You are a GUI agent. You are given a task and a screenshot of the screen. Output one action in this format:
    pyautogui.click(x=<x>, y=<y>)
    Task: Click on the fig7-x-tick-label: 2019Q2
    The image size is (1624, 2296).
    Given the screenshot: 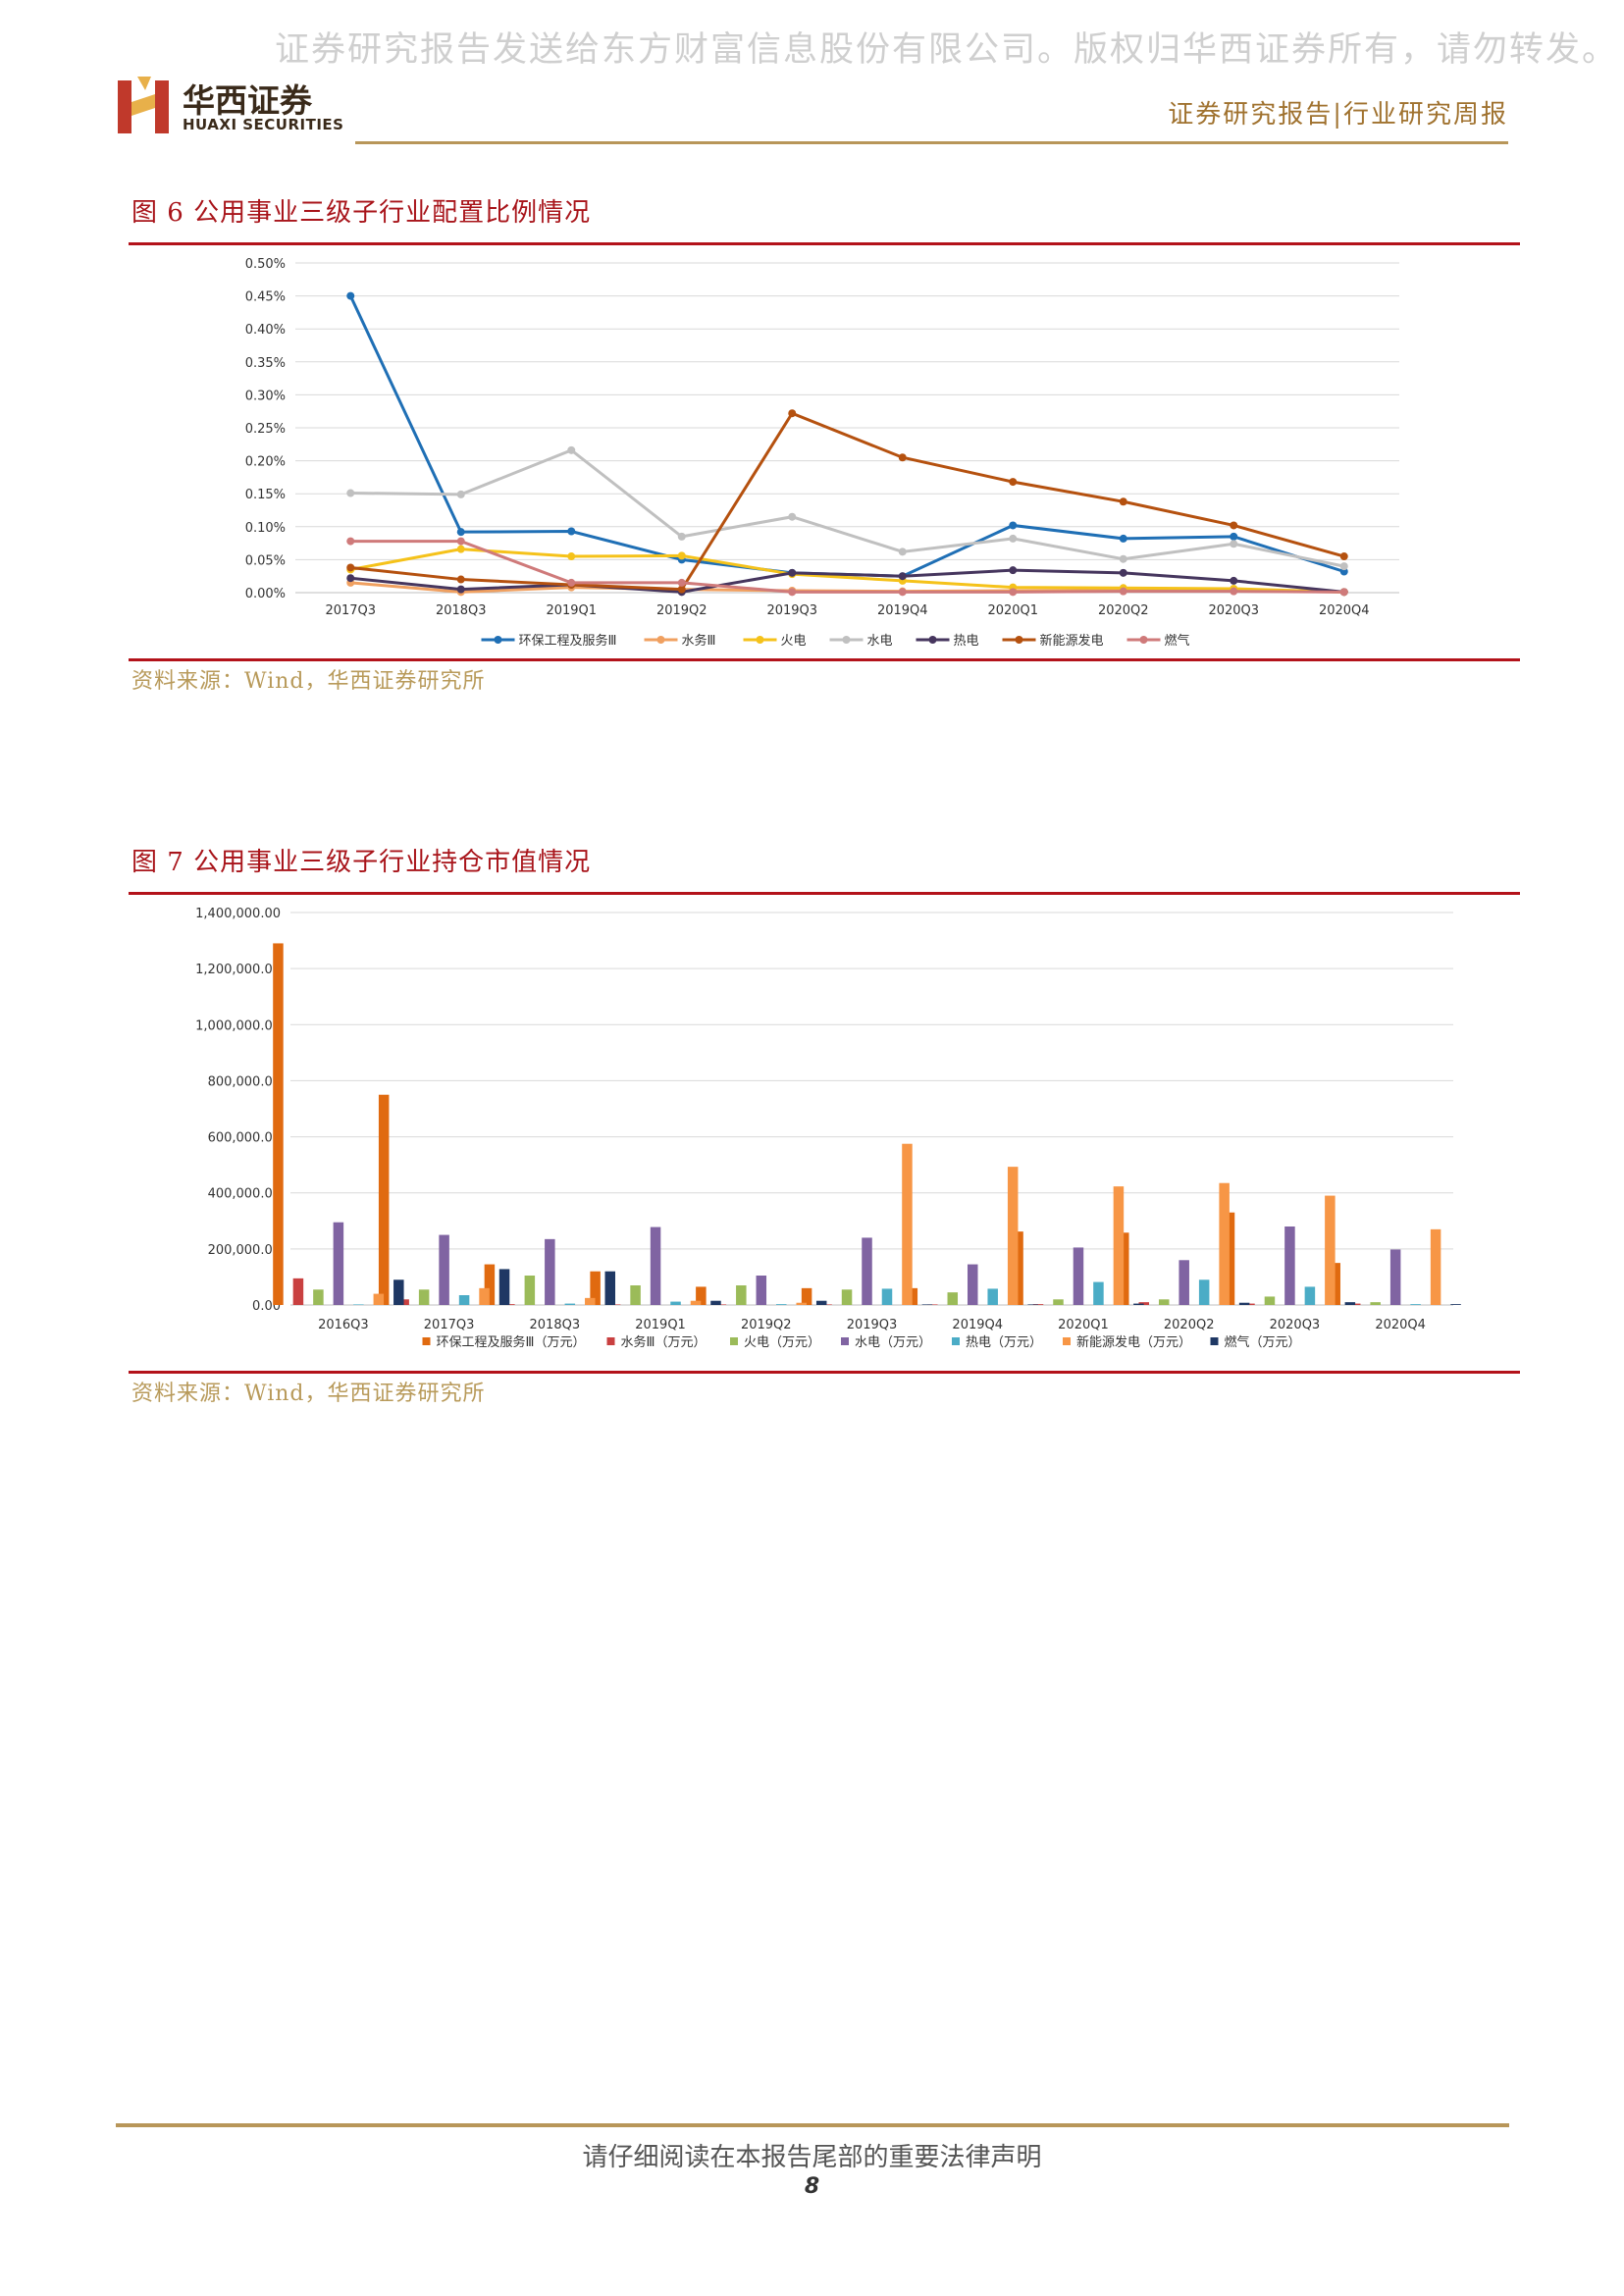 What is the action you would take?
    pyautogui.click(x=766, y=1325)
    